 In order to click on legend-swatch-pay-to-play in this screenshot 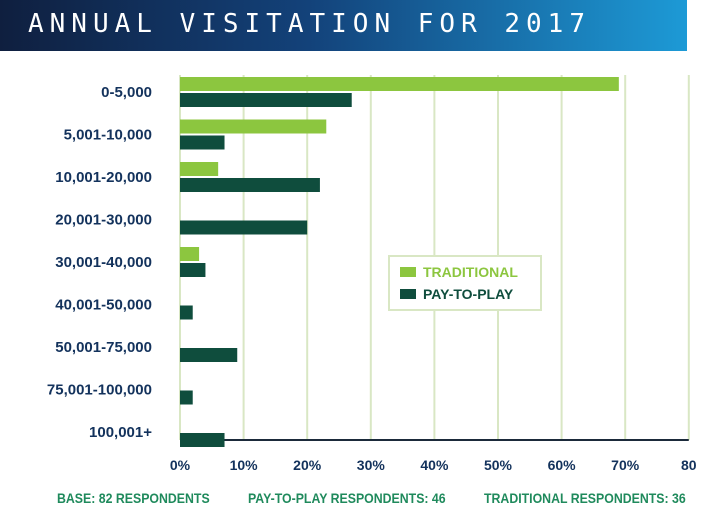, I will do `click(408, 294)`.